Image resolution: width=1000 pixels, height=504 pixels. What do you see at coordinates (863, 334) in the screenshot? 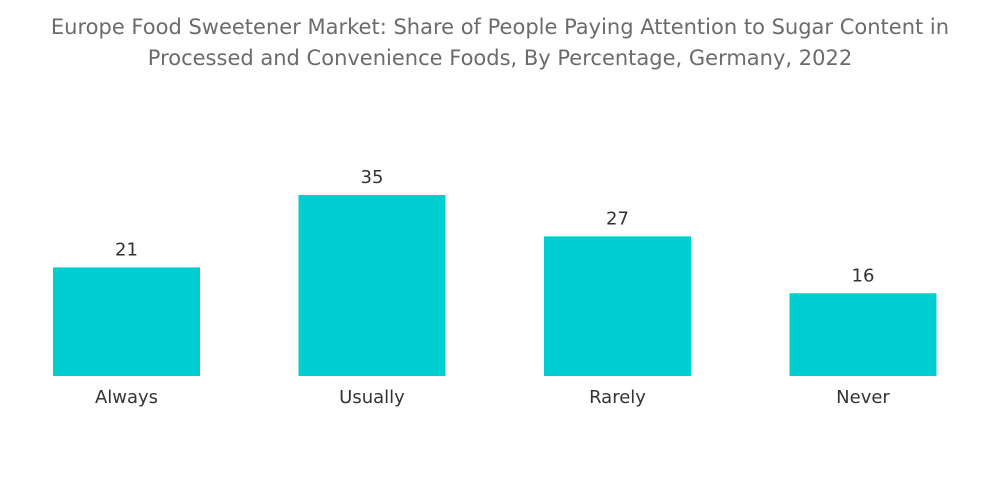
I see `bar-never` at bounding box center [863, 334].